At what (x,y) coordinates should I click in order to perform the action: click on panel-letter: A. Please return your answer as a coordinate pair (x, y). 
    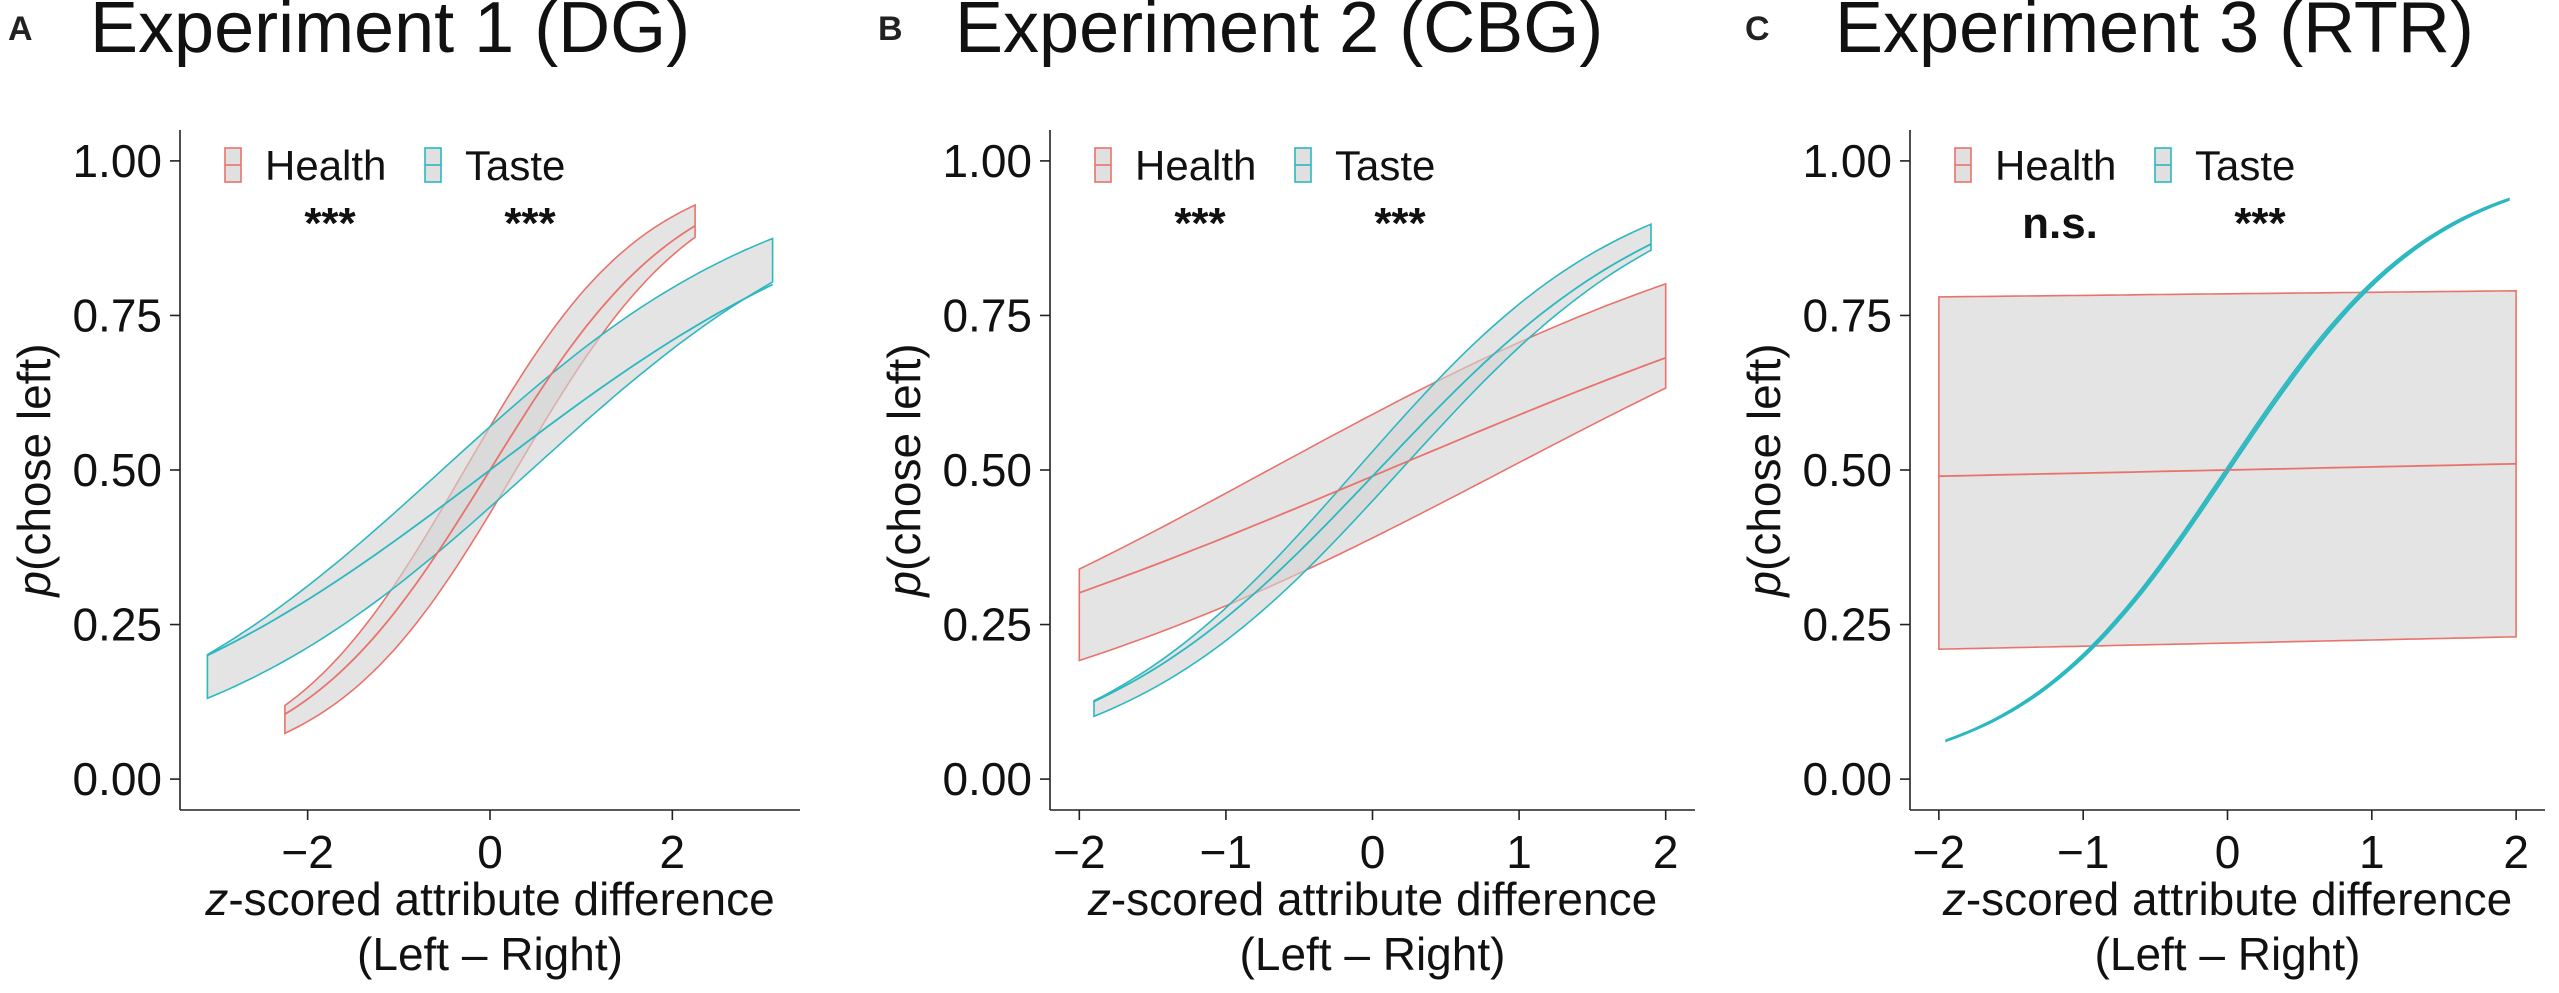
    Looking at the image, I should click on (20, 29).